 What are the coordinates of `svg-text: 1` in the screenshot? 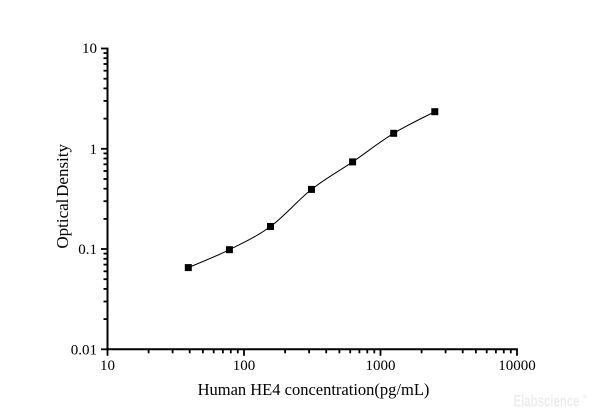 It's located at (94, 150).